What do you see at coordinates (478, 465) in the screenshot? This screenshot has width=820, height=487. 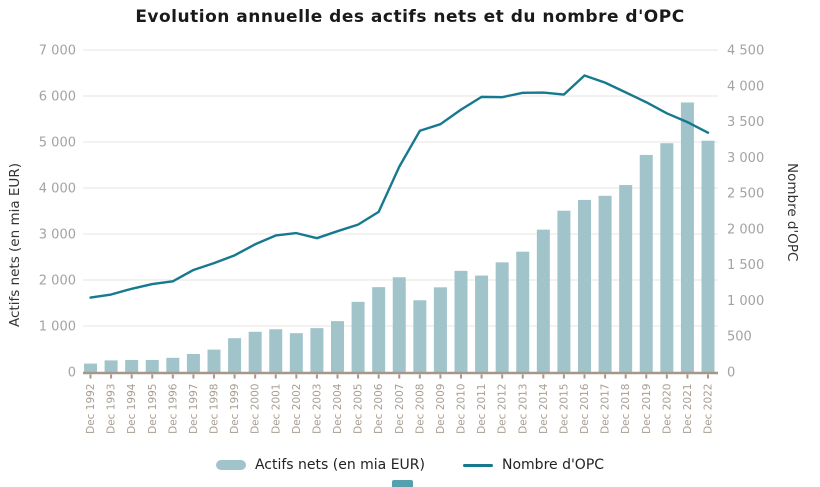 I see `line-series-swatch` at bounding box center [478, 465].